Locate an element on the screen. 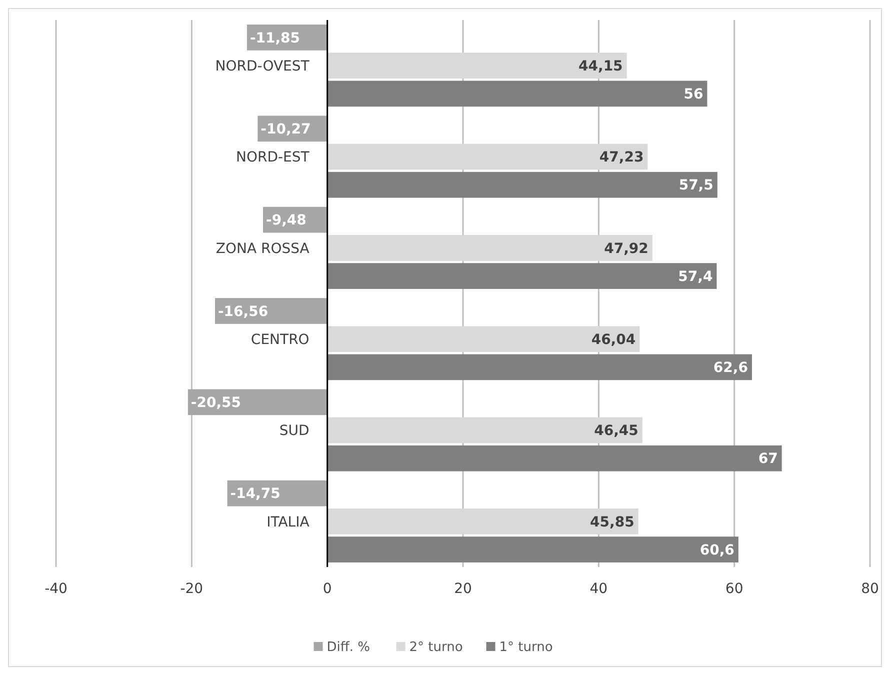 This screenshot has height=675, width=890. data-label: -9,48 is located at coordinates (286, 220).